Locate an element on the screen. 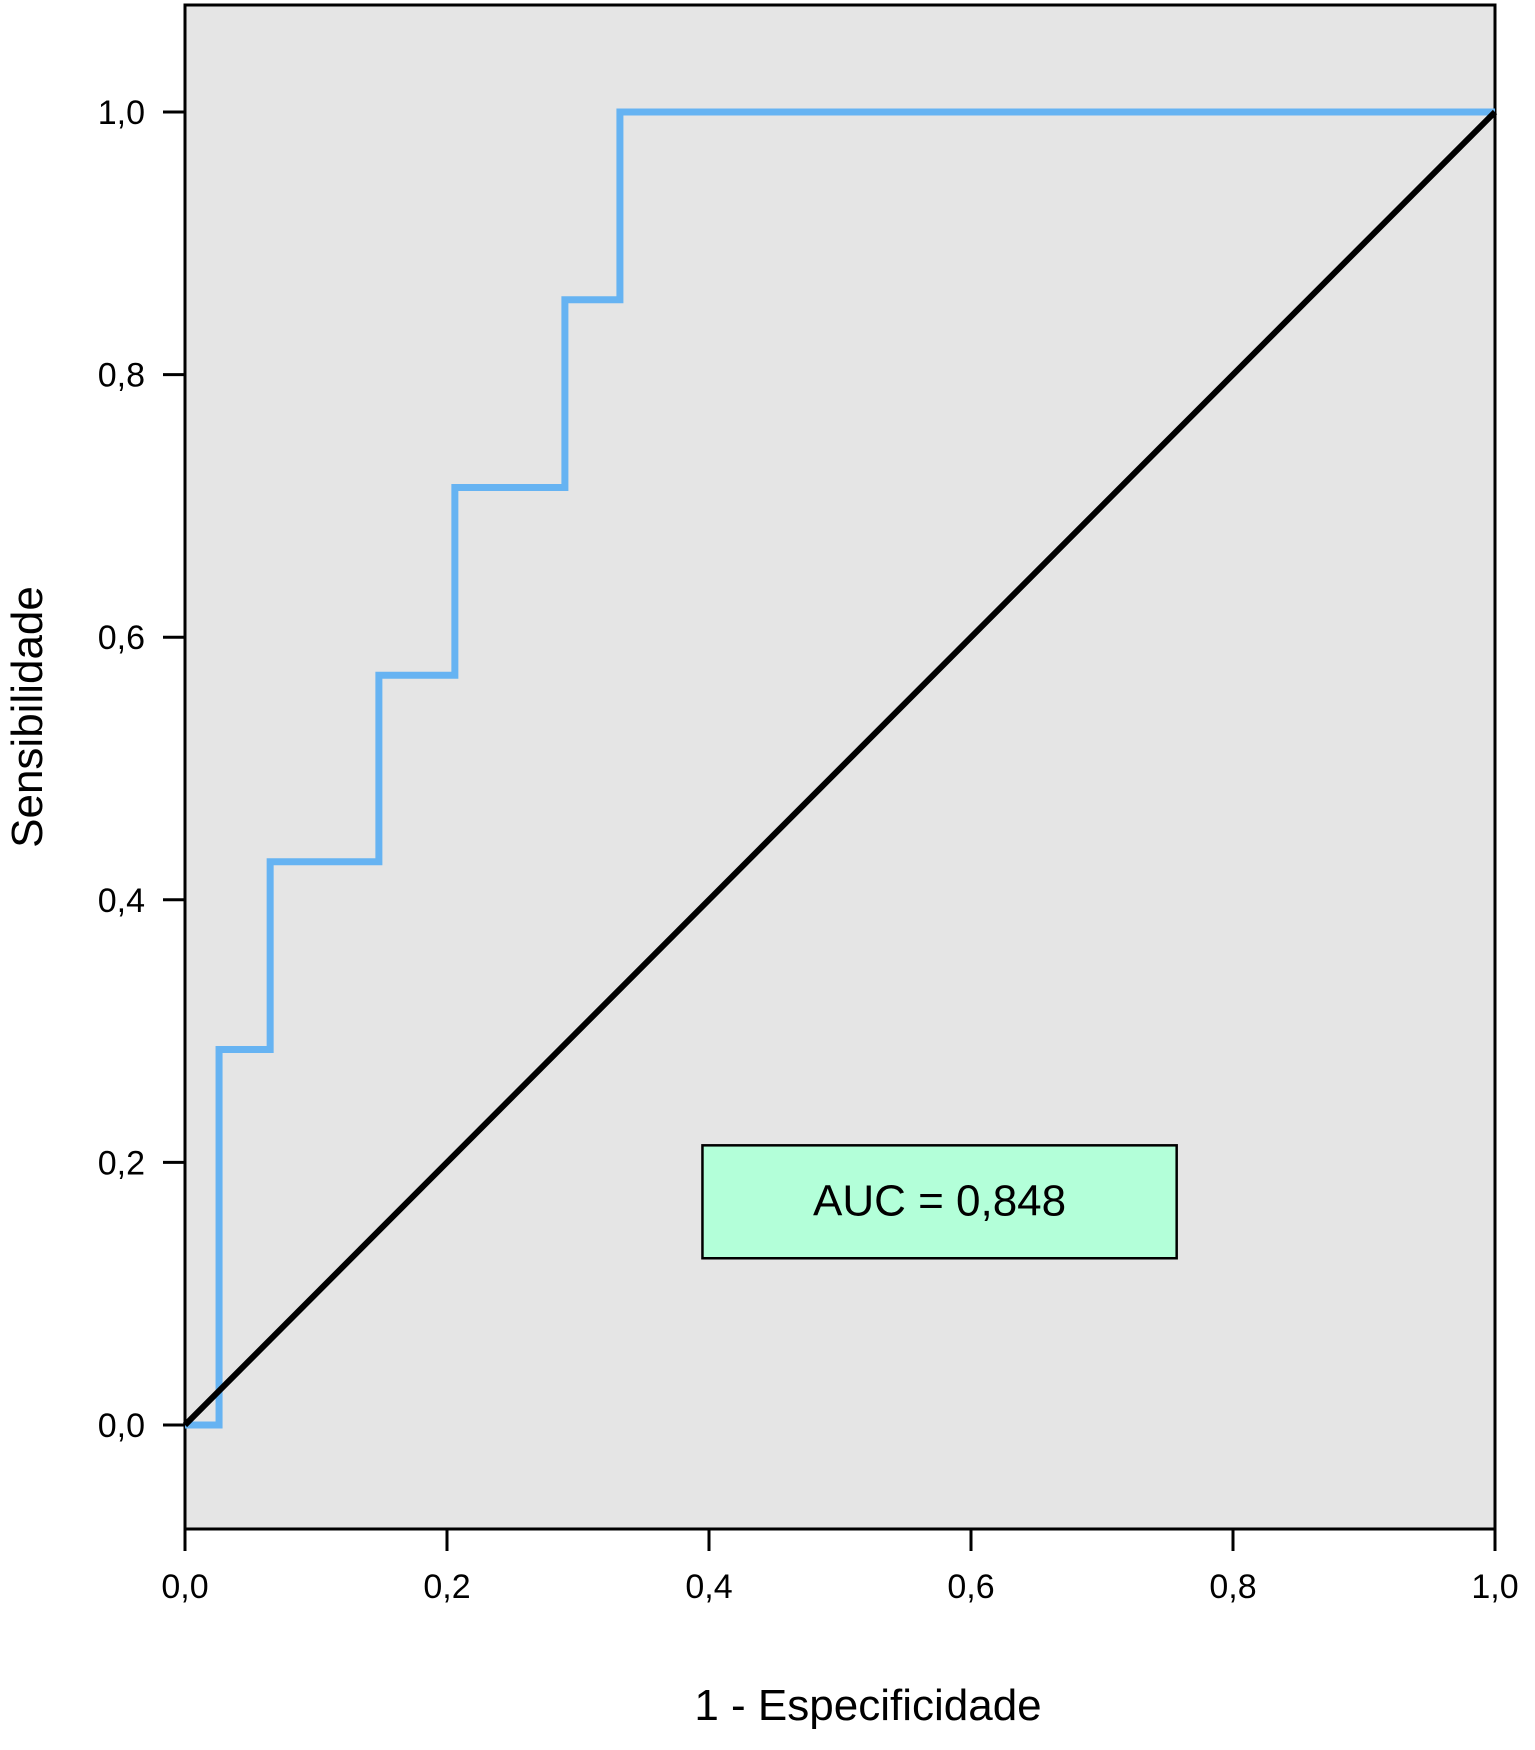  y-tick-label: 0,6 is located at coordinates (121, 638).